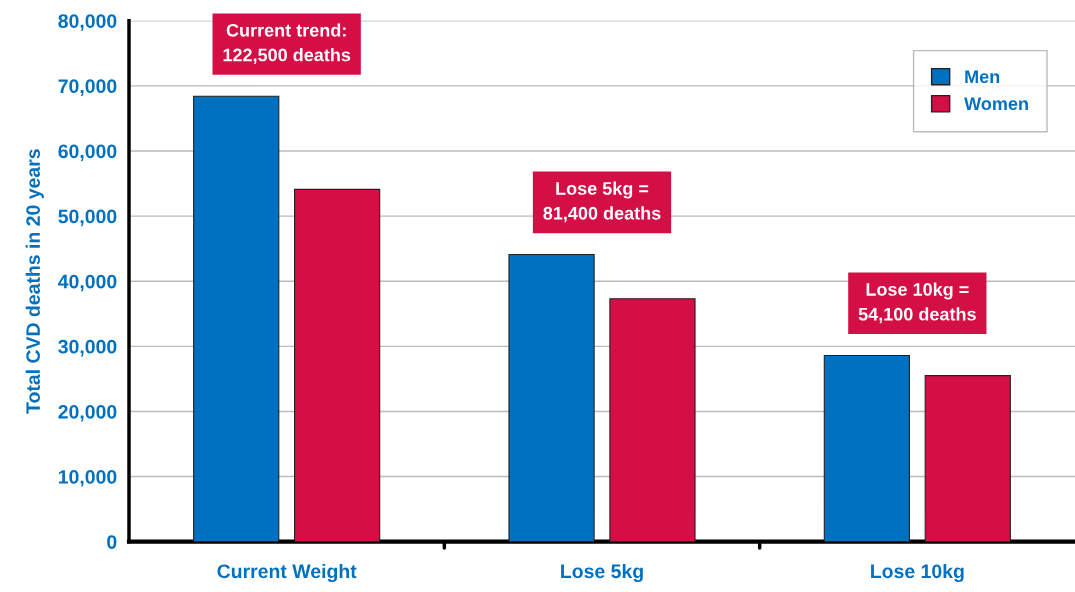 The width and height of the screenshot is (1075, 592). I want to click on y-tick-label: 40,000, so click(87, 283).